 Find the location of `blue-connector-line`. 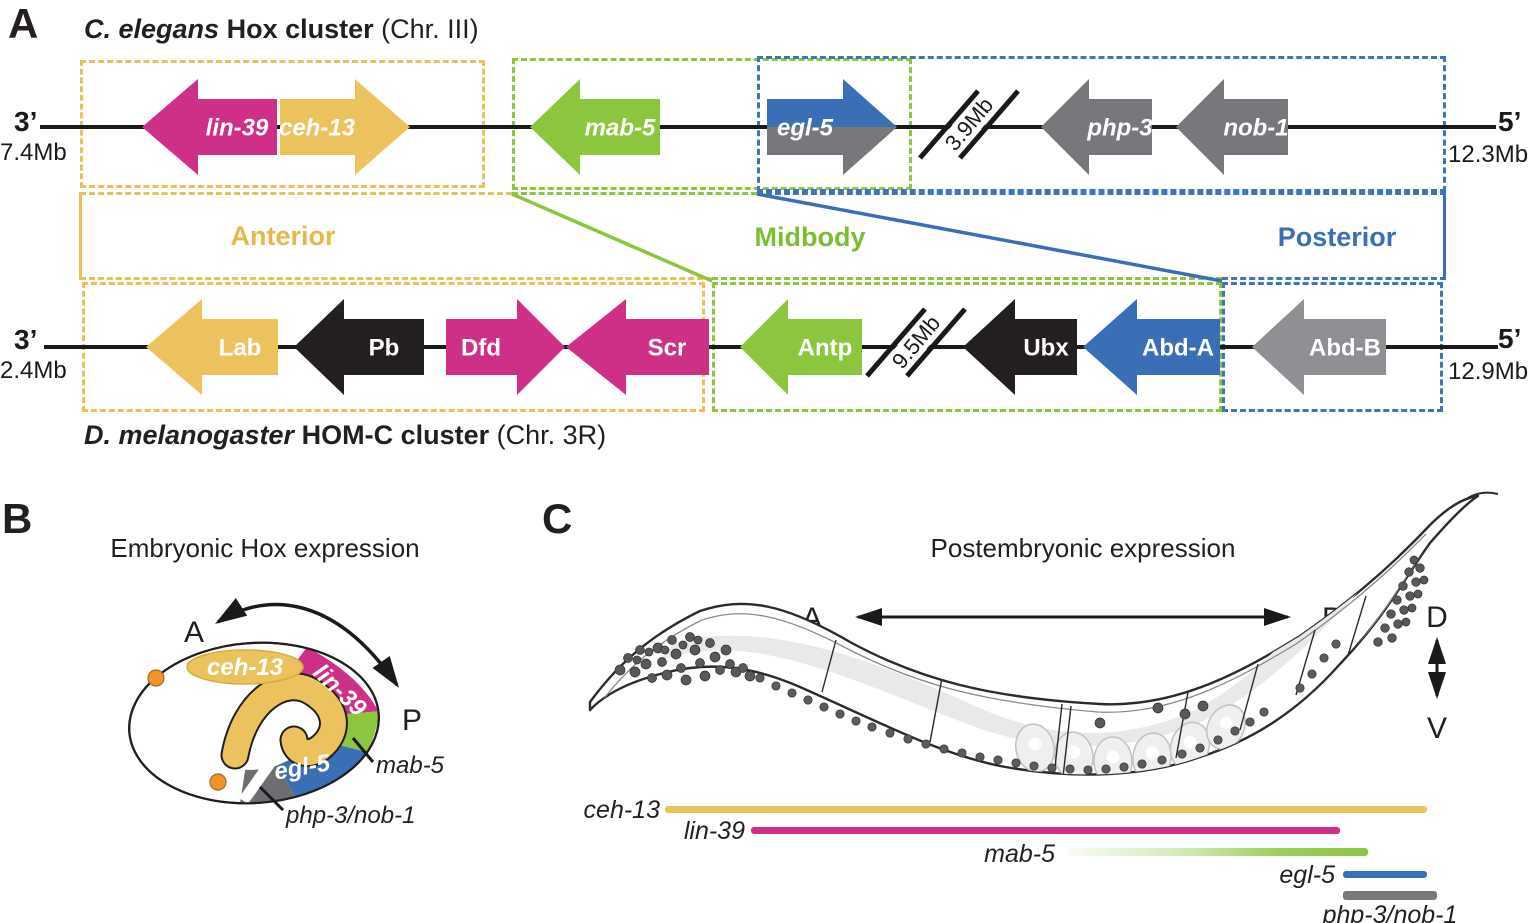

blue-connector-line is located at coordinates (989, 237).